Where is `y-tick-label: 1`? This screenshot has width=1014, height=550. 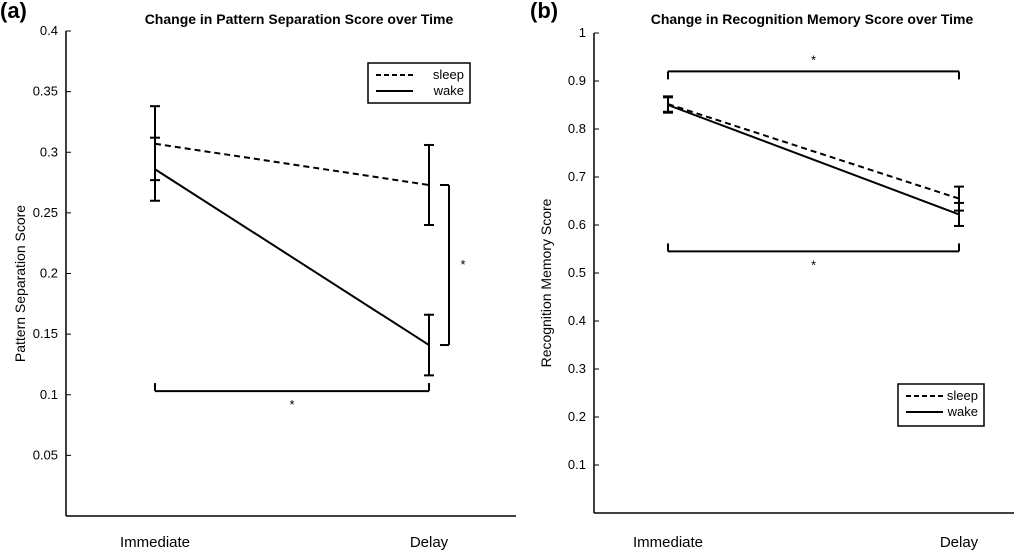 y-tick-label: 1 is located at coordinates (582, 32).